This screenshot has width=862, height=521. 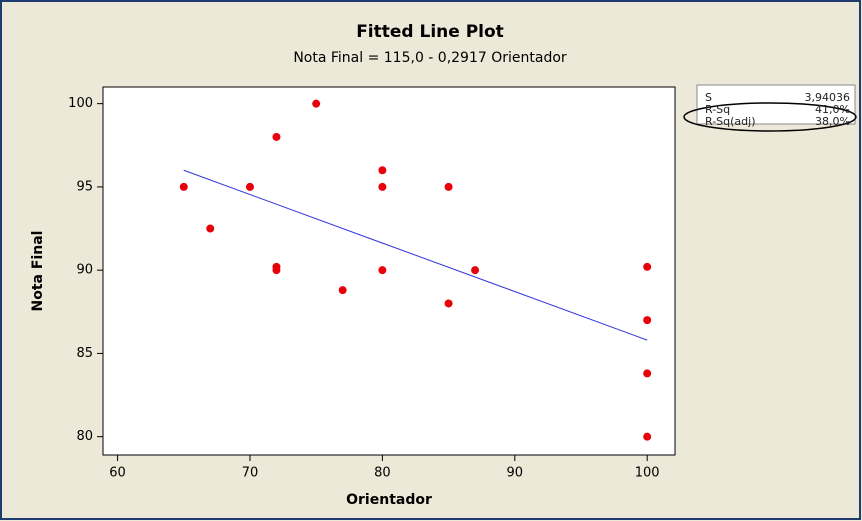 I want to click on x-tick-label: 70, so click(x=250, y=473).